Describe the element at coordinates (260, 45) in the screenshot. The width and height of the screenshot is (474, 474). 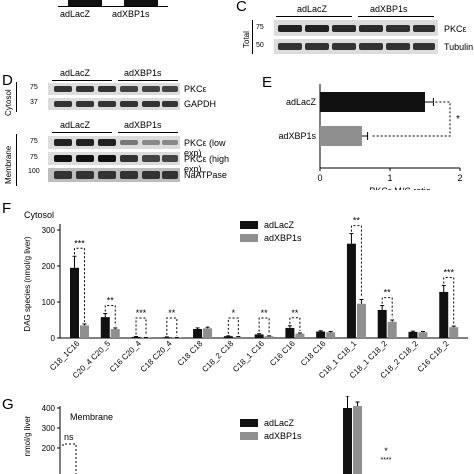
I see `panel-c-mw-50: 50` at that location.